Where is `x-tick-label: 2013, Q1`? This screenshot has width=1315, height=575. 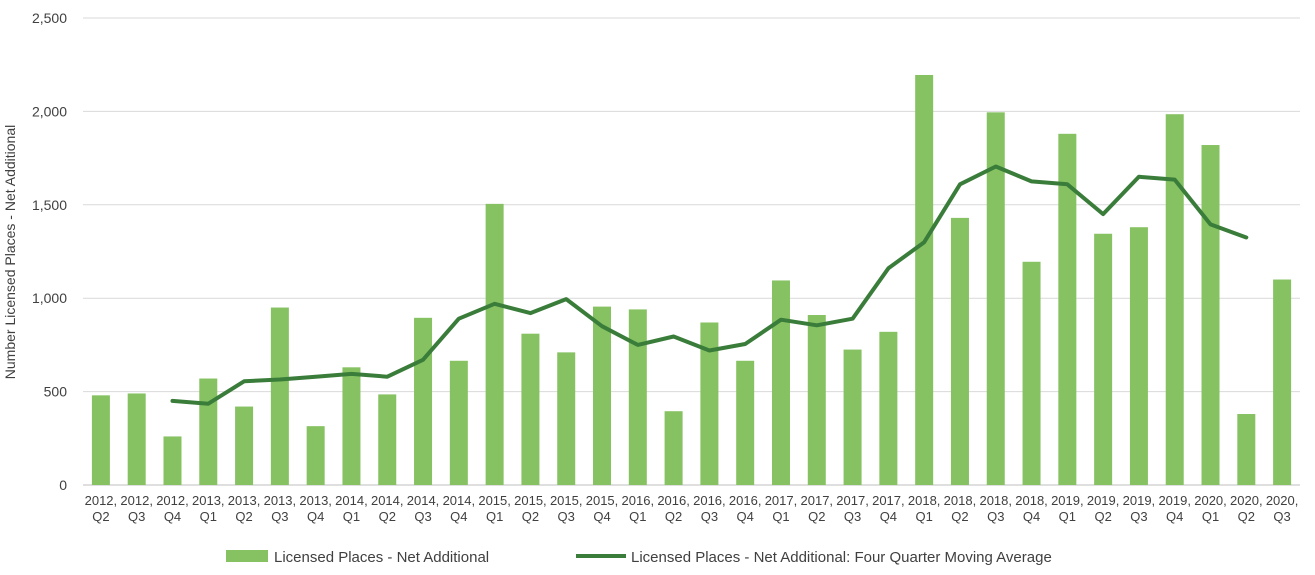
x-tick-label: 2013, Q1 is located at coordinates (208, 508).